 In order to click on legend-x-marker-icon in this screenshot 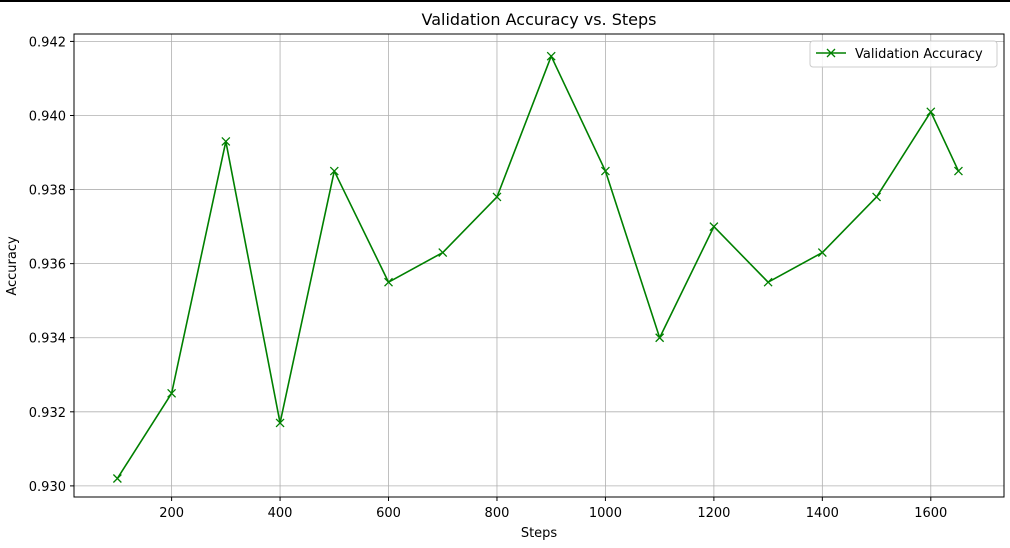, I will do `click(831, 53)`.